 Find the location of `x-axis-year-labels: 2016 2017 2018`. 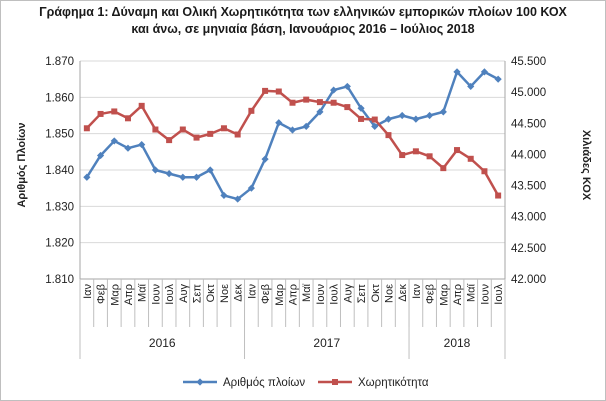

x-axis-year-labels: 2016 2017 2018 is located at coordinates (310, 343).